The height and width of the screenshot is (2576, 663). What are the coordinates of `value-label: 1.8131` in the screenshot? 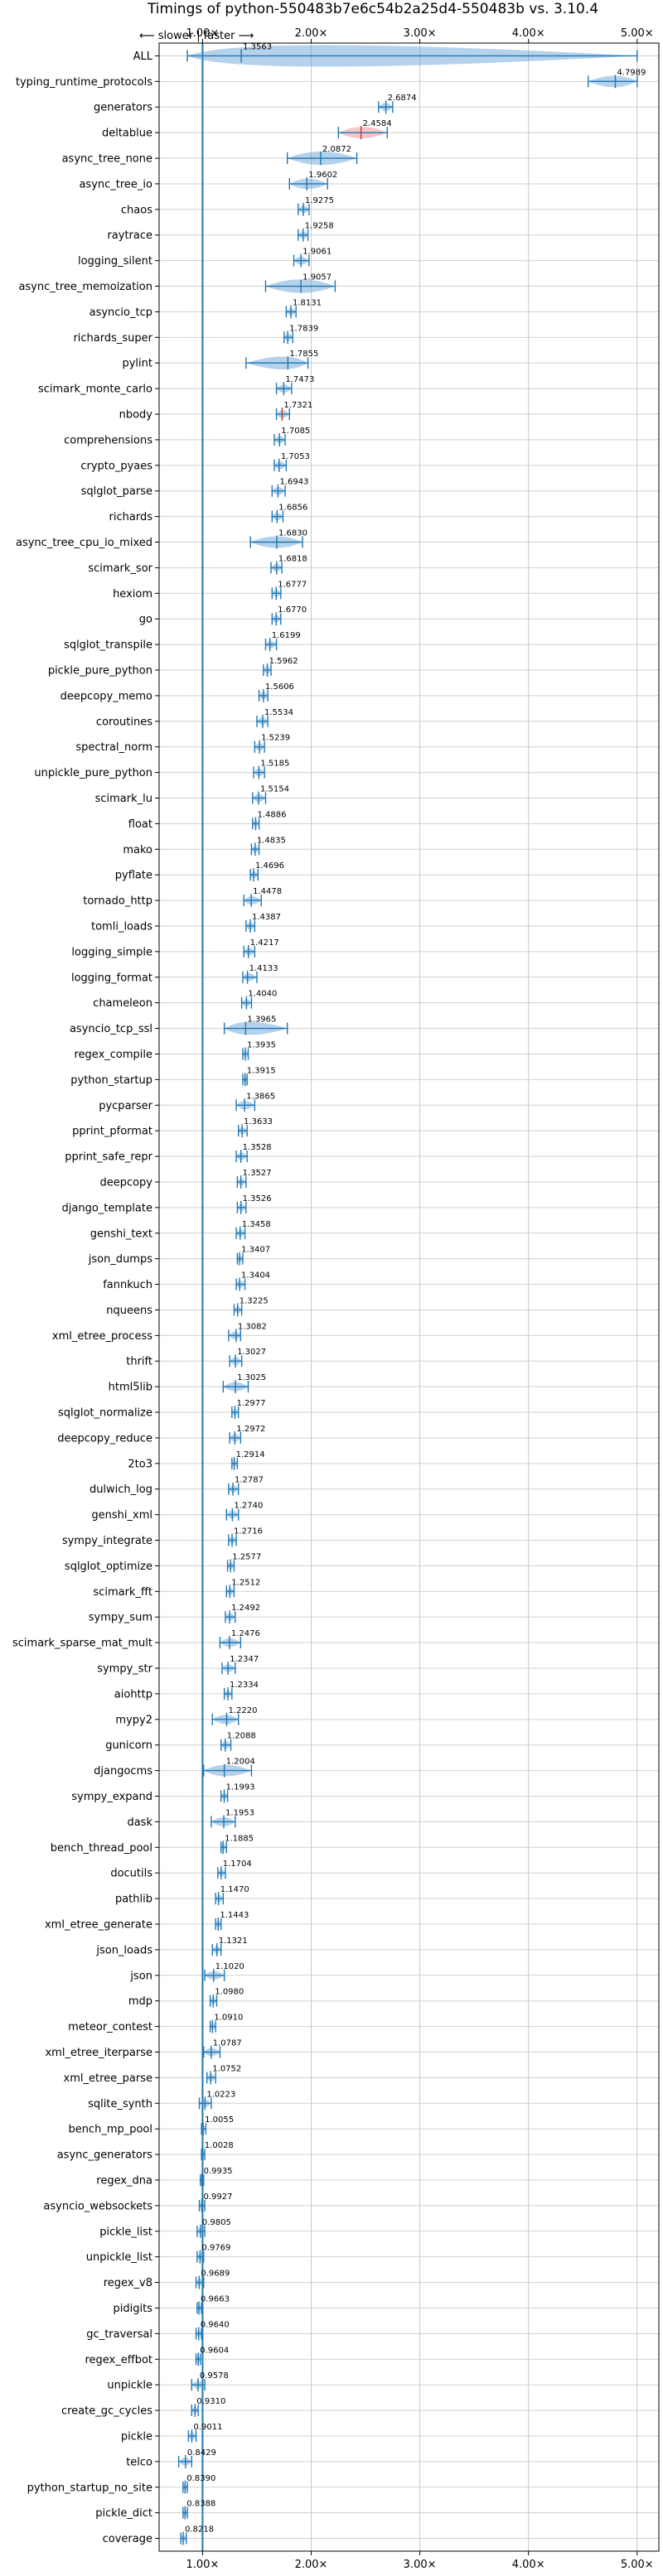 It's located at (307, 302).